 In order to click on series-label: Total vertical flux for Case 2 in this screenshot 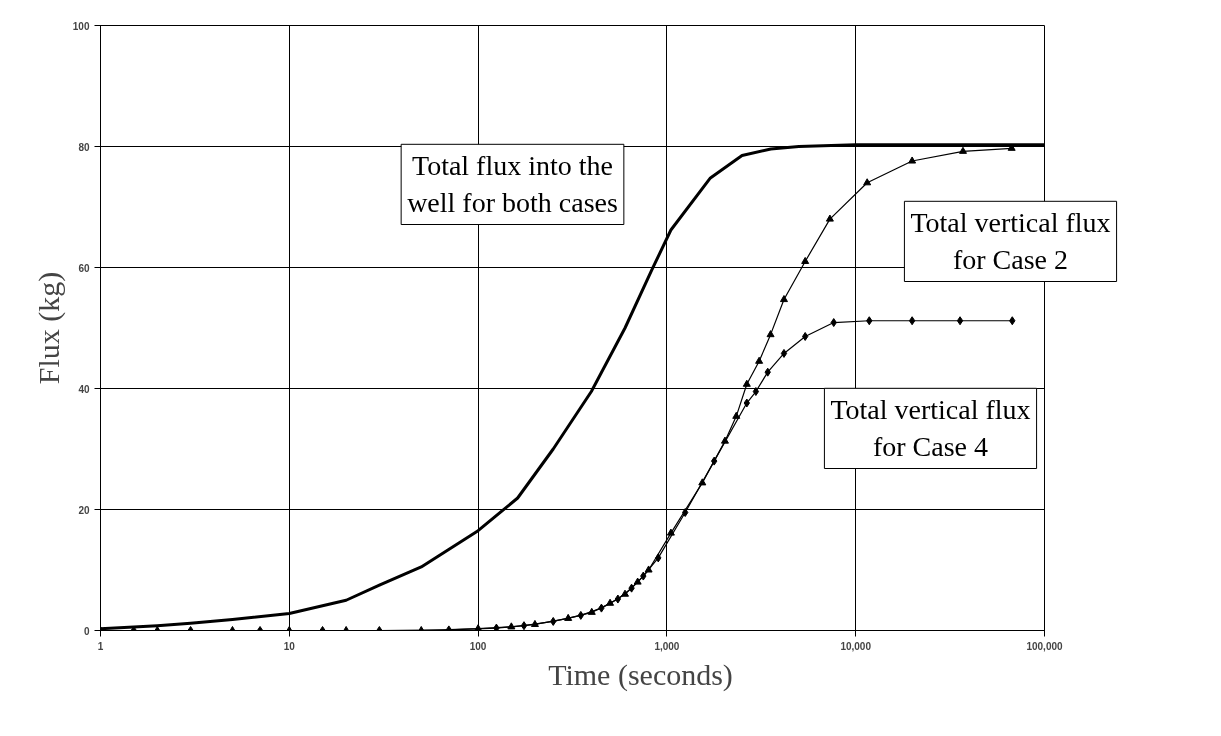, I will do `click(1010, 241)`.